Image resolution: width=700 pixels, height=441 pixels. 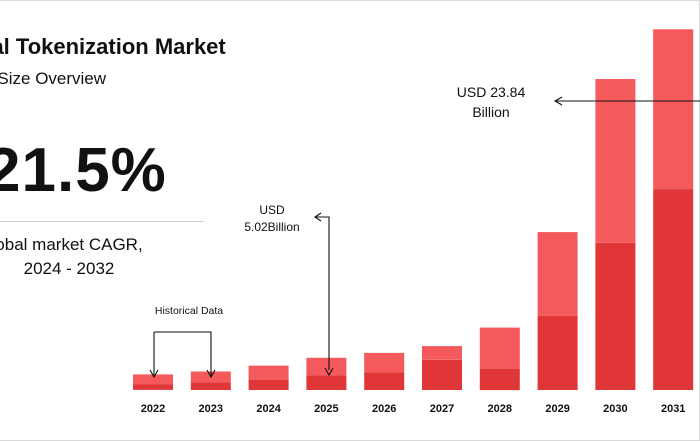 What do you see at coordinates (268, 409) in the screenshot?
I see `x-tick-label-2024: 2024` at bounding box center [268, 409].